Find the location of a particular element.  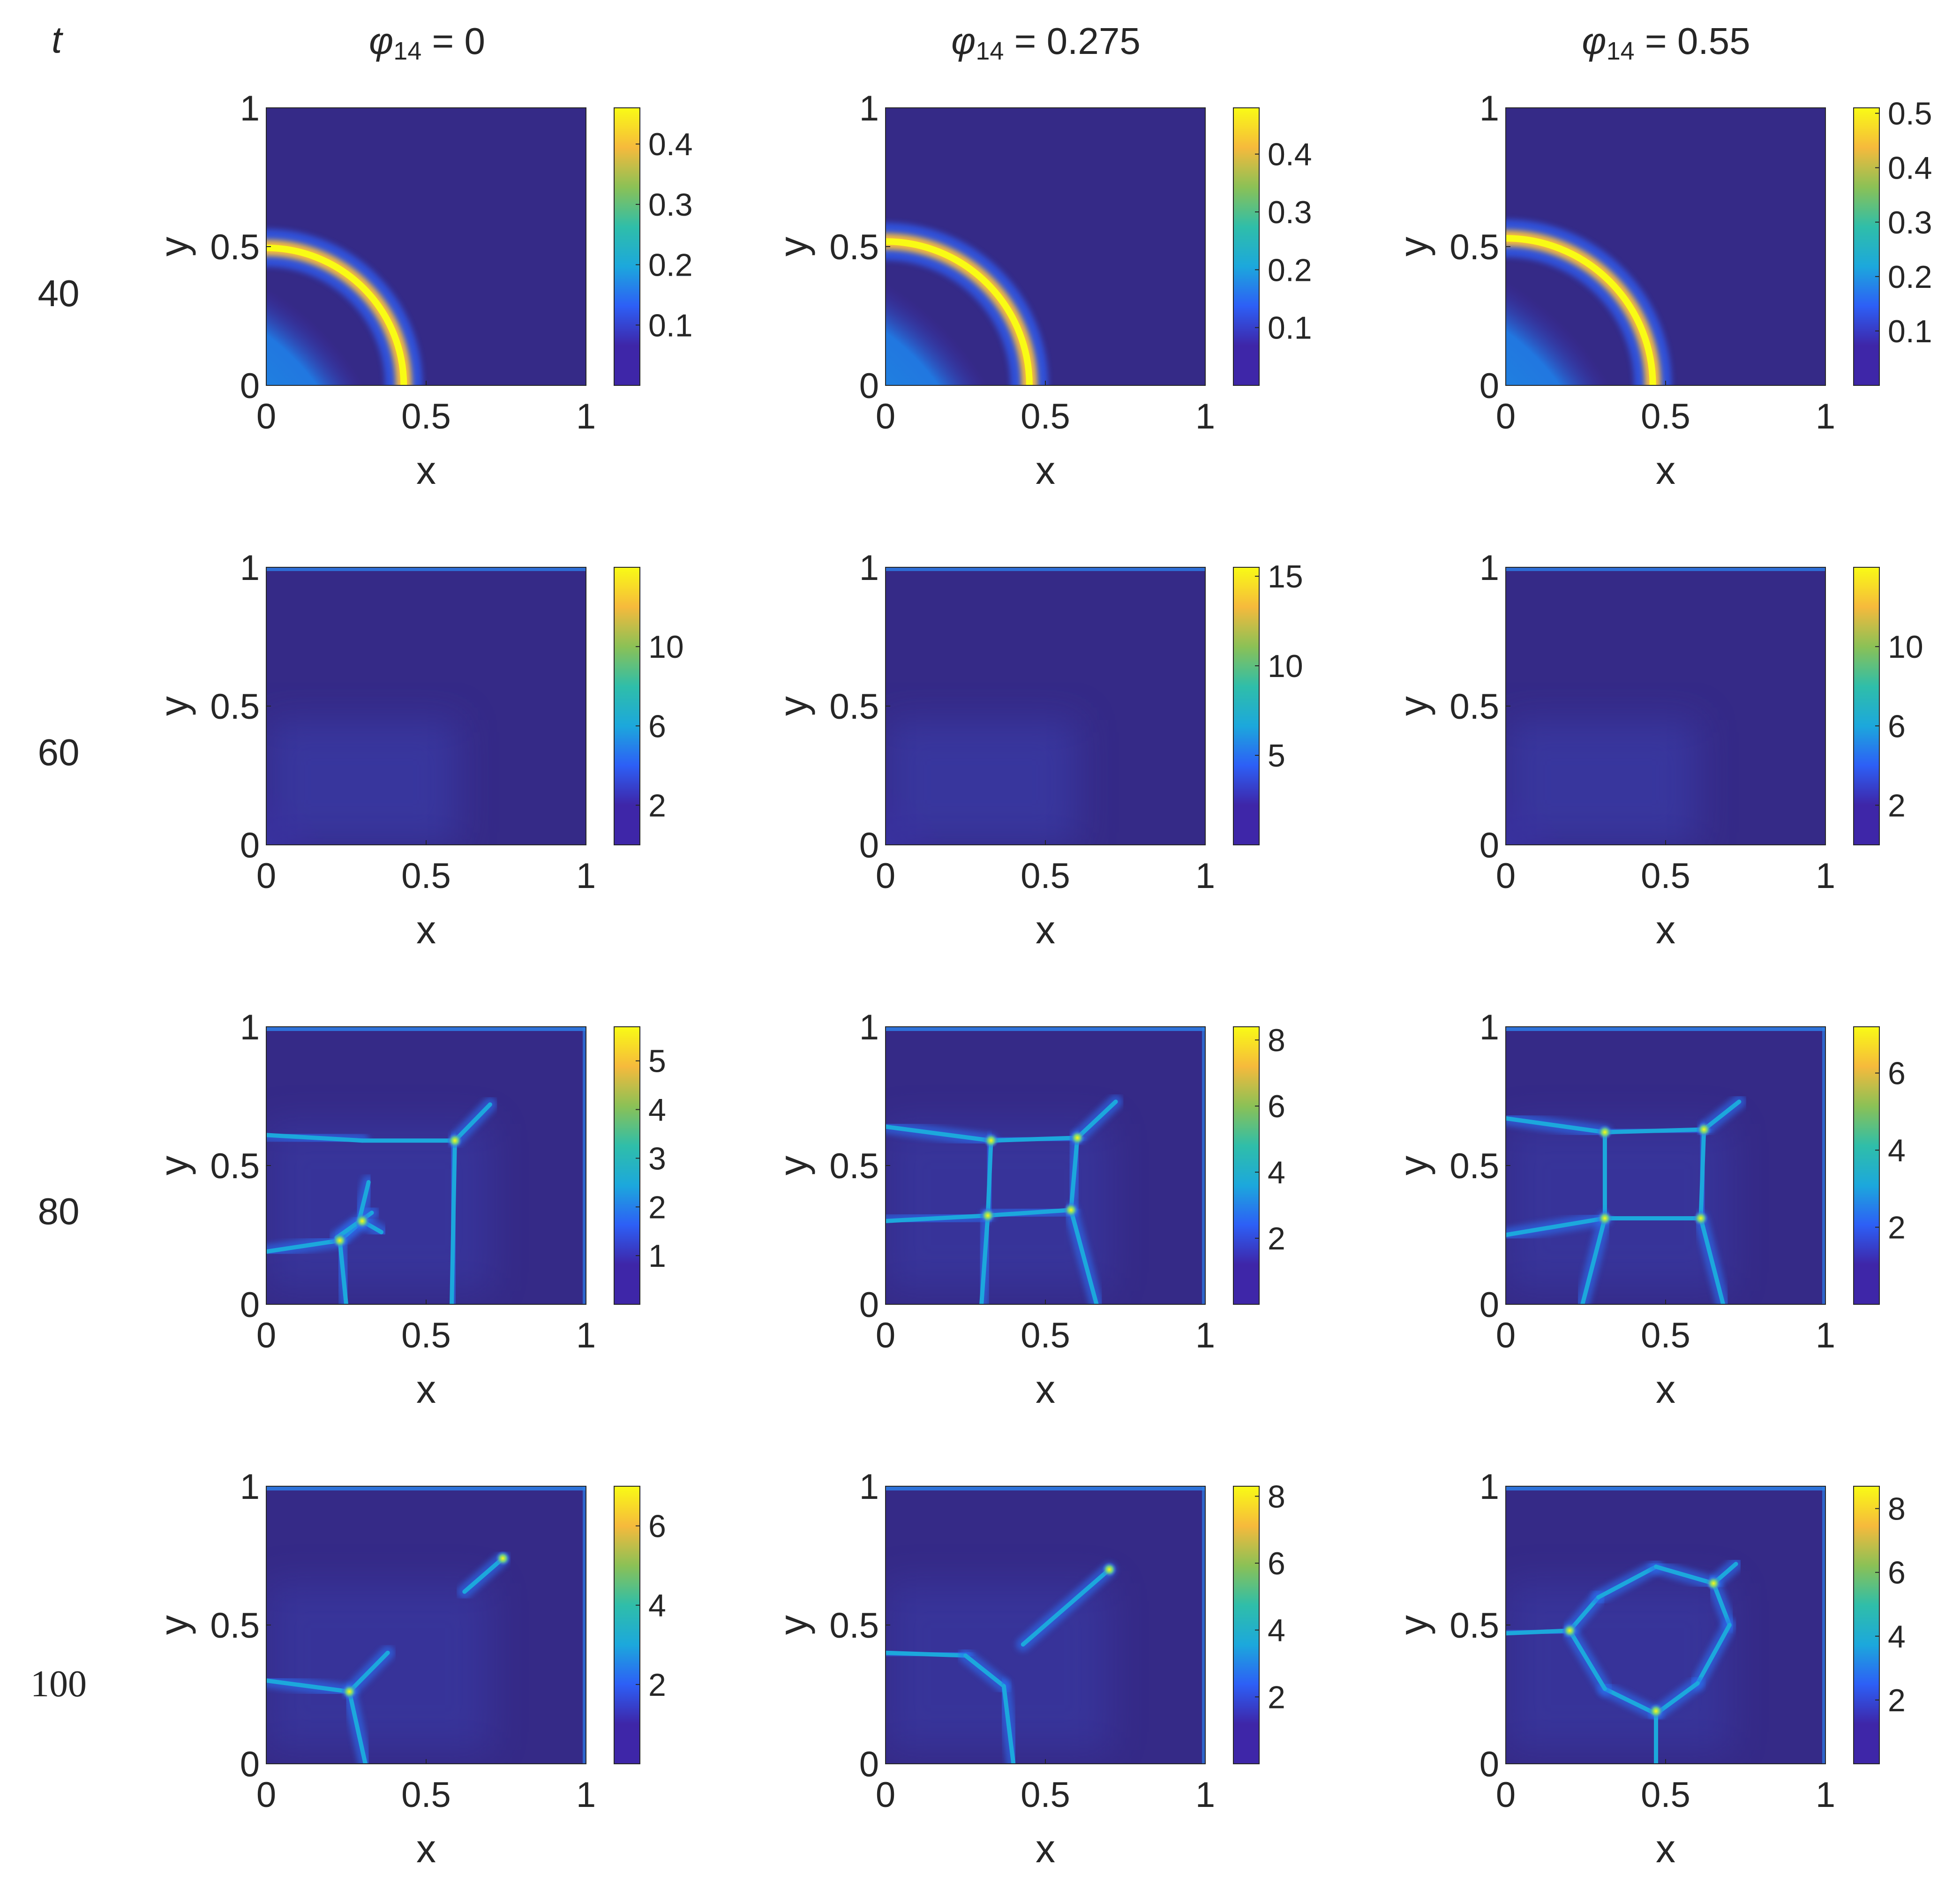

colorbar-tick-label: 3 is located at coordinates (657, 1158).